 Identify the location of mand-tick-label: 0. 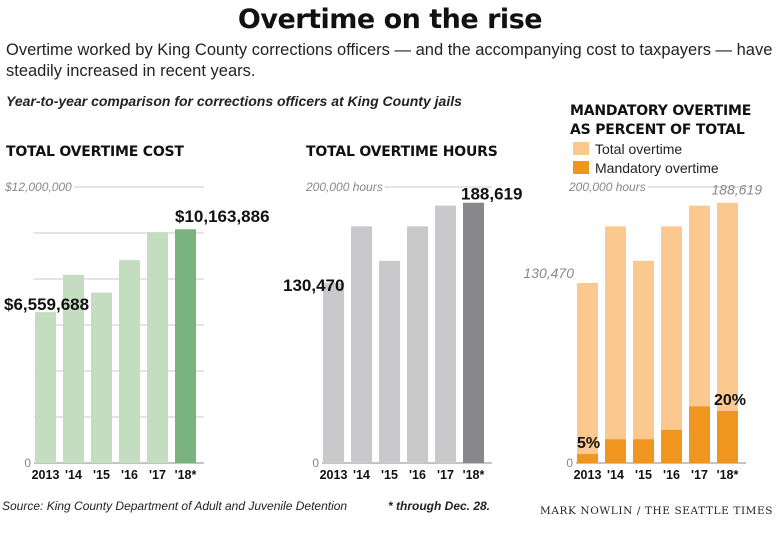
(569, 463).